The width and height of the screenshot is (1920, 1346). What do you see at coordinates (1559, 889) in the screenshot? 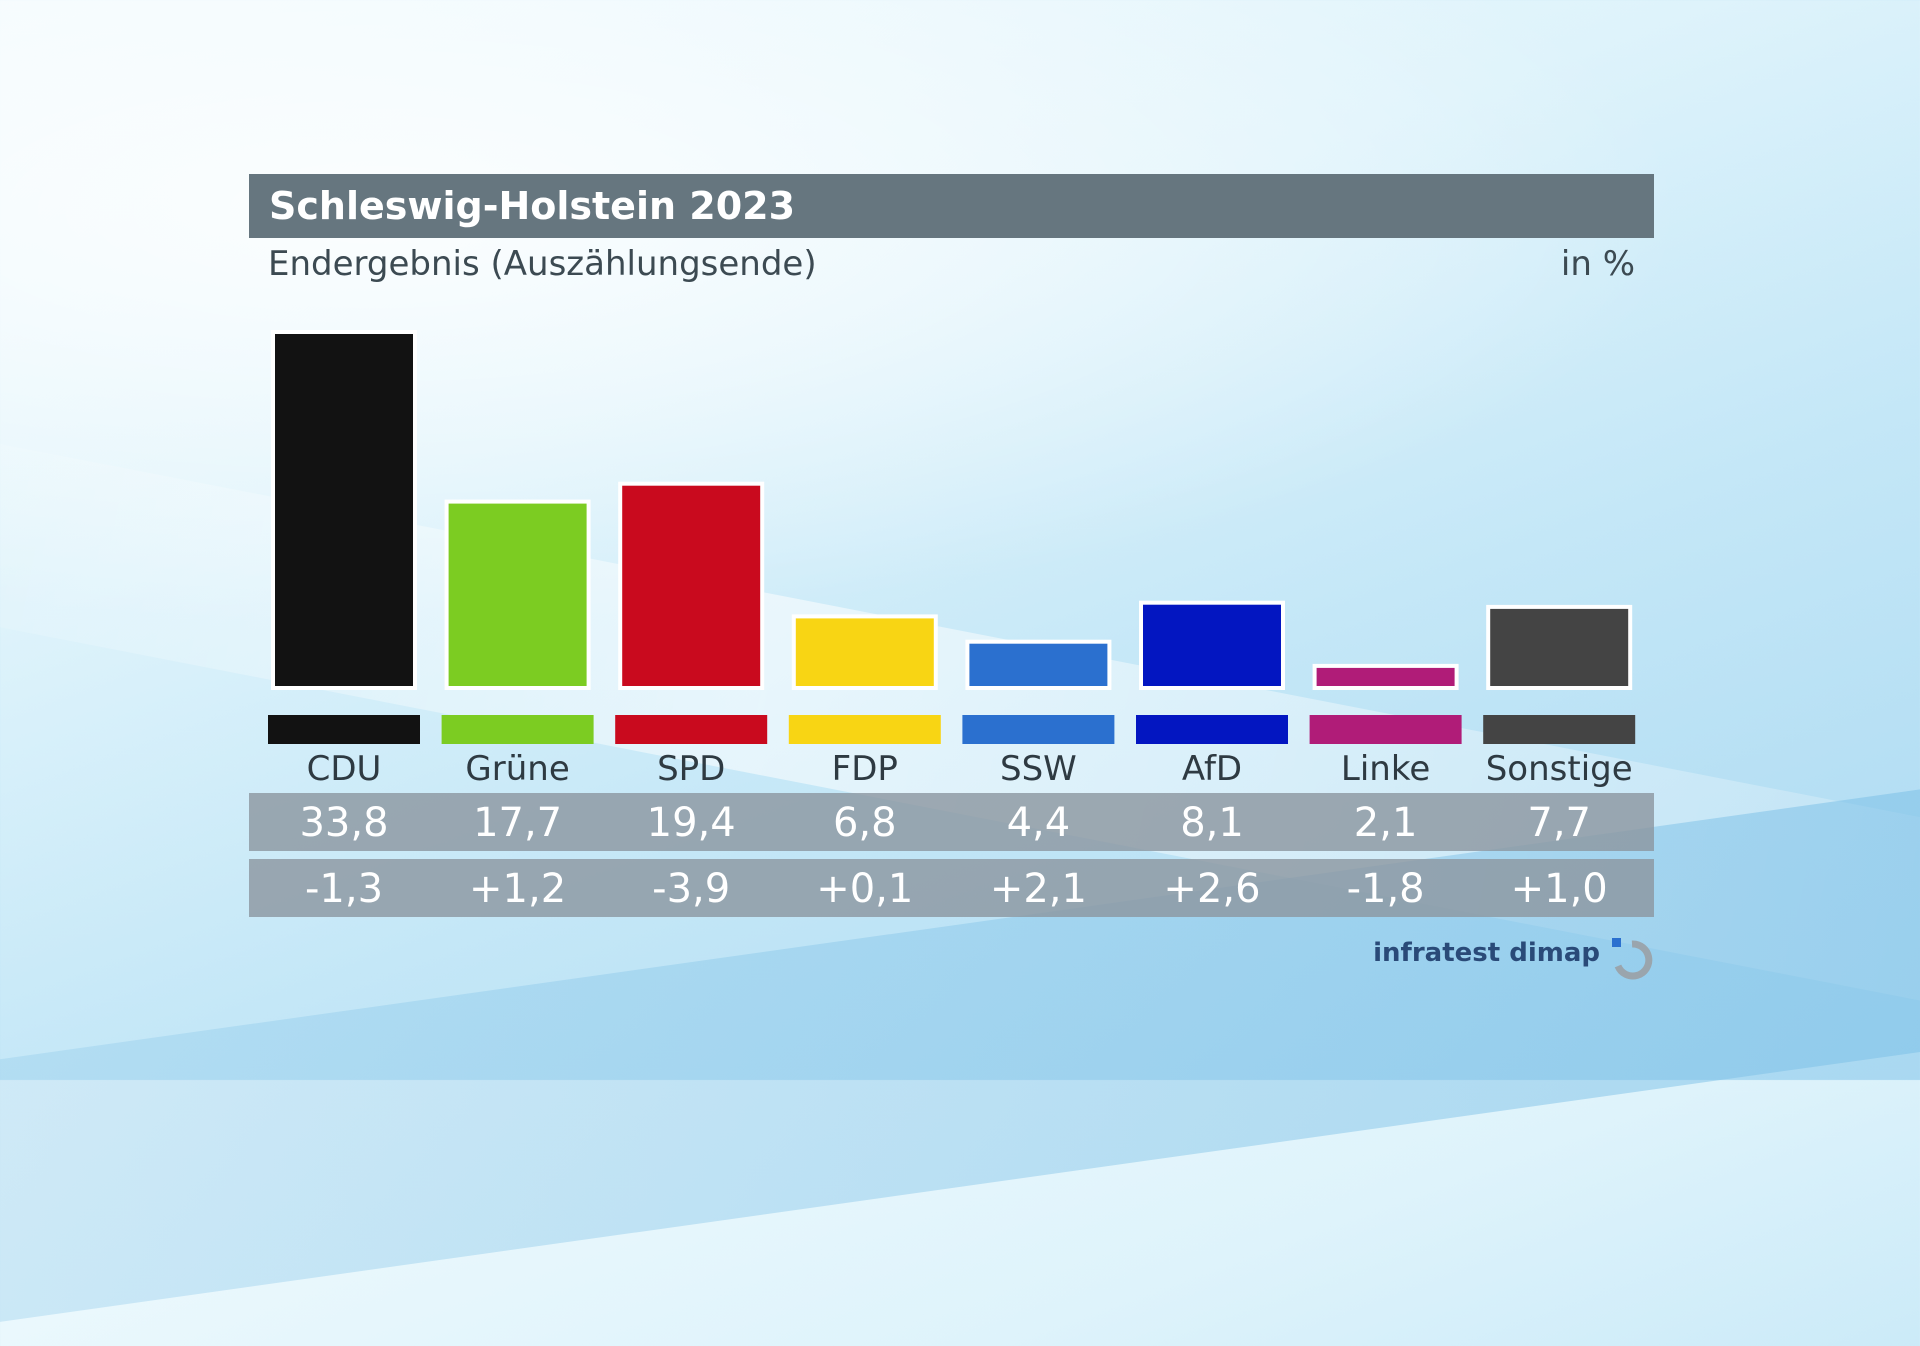
I see `change-label: +1,0` at bounding box center [1559, 889].